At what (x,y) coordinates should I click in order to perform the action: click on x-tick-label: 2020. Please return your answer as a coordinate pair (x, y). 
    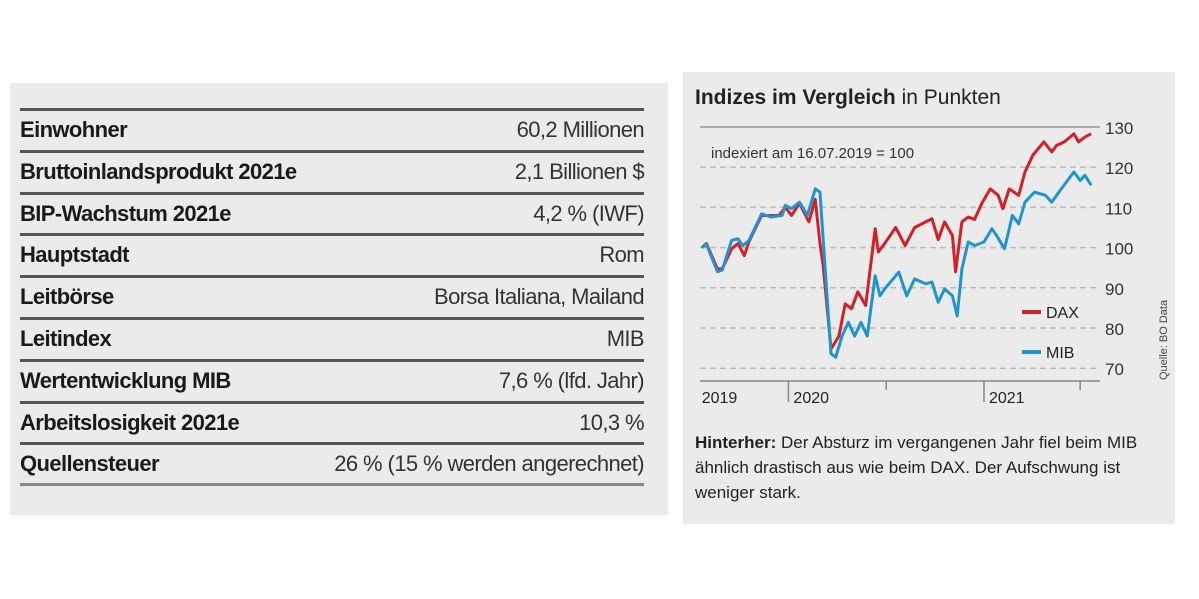
    Looking at the image, I should click on (811, 398).